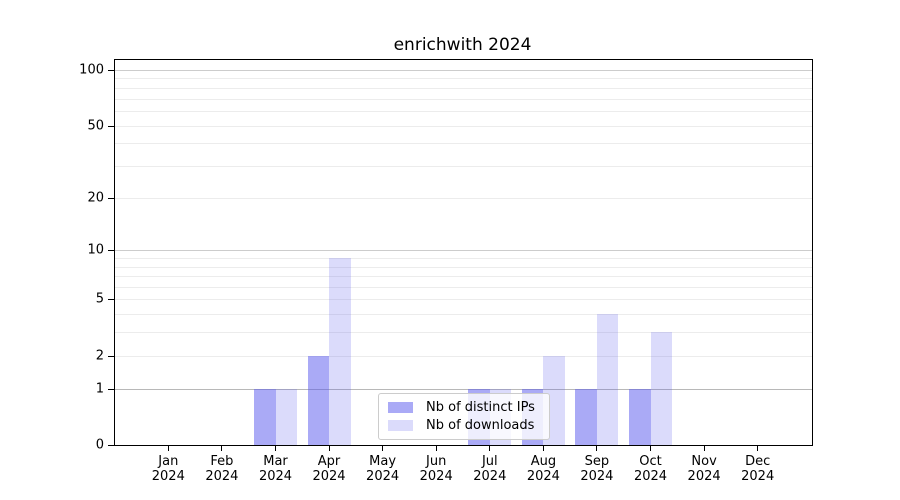  I want to click on legend-item-downloads: Nb of downloads, so click(464, 425).